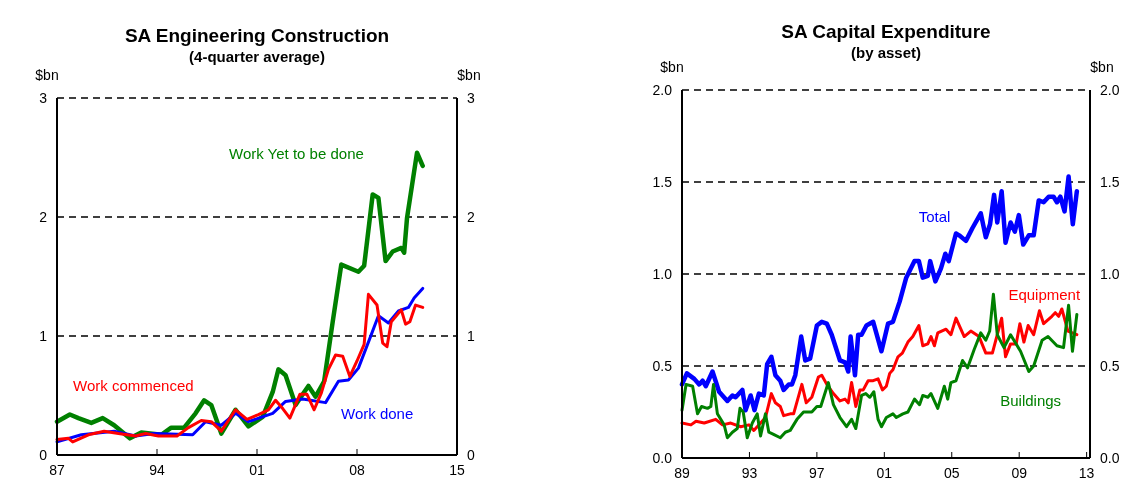  Describe the element at coordinates (662, 366) in the screenshot. I see `y-tick-label: 0.5` at that location.